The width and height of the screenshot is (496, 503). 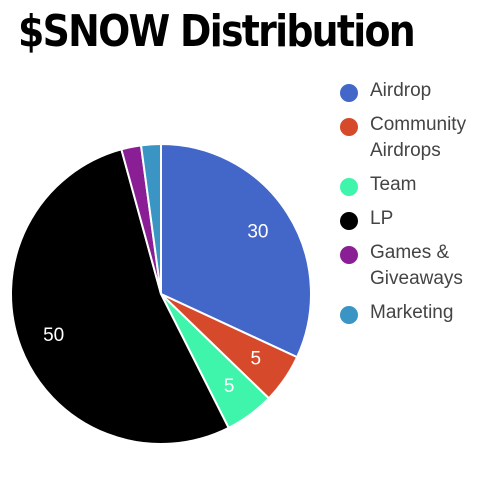 What do you see at coordinates (150, 218) in the screenshot?
I see `pie-slice-marketing` at bounding box center [150, 218].